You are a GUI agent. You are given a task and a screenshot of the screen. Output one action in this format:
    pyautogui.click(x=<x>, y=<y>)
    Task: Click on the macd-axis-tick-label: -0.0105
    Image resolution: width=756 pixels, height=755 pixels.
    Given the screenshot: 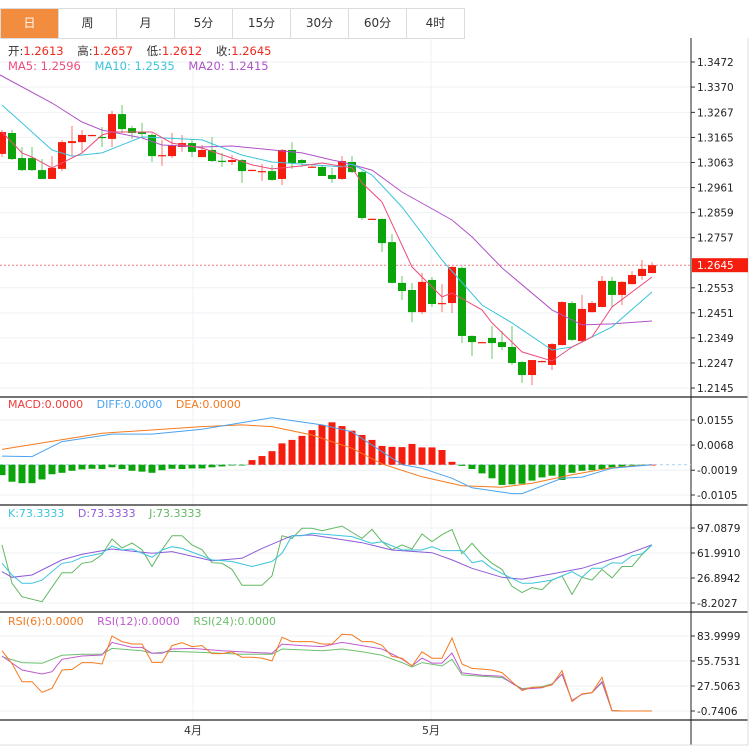 What is the action you would take?
    pyautogui.click(x=717, y=496)
    